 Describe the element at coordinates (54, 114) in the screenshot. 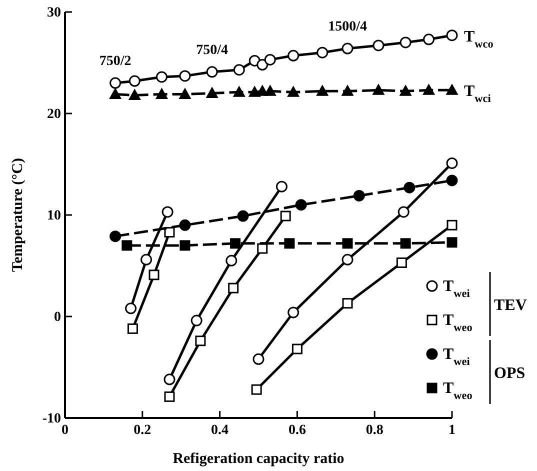

I see `y-tick-label: 20` at that location.